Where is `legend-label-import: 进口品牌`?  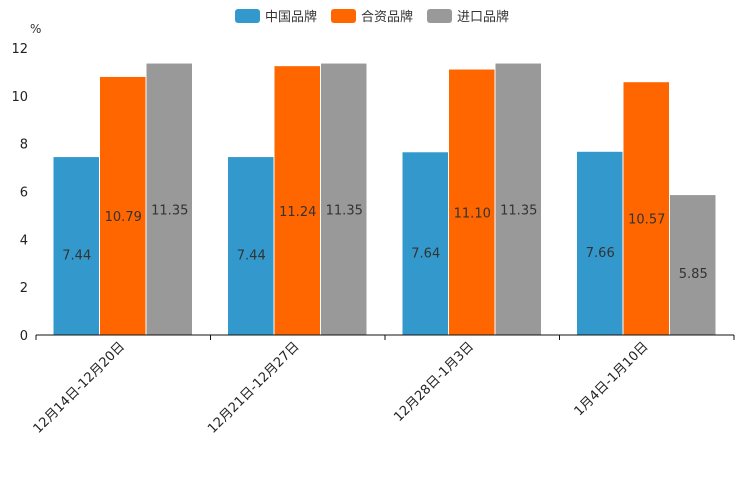
legend-label-import: 进口品牌 is located at coordinates (483, 17).